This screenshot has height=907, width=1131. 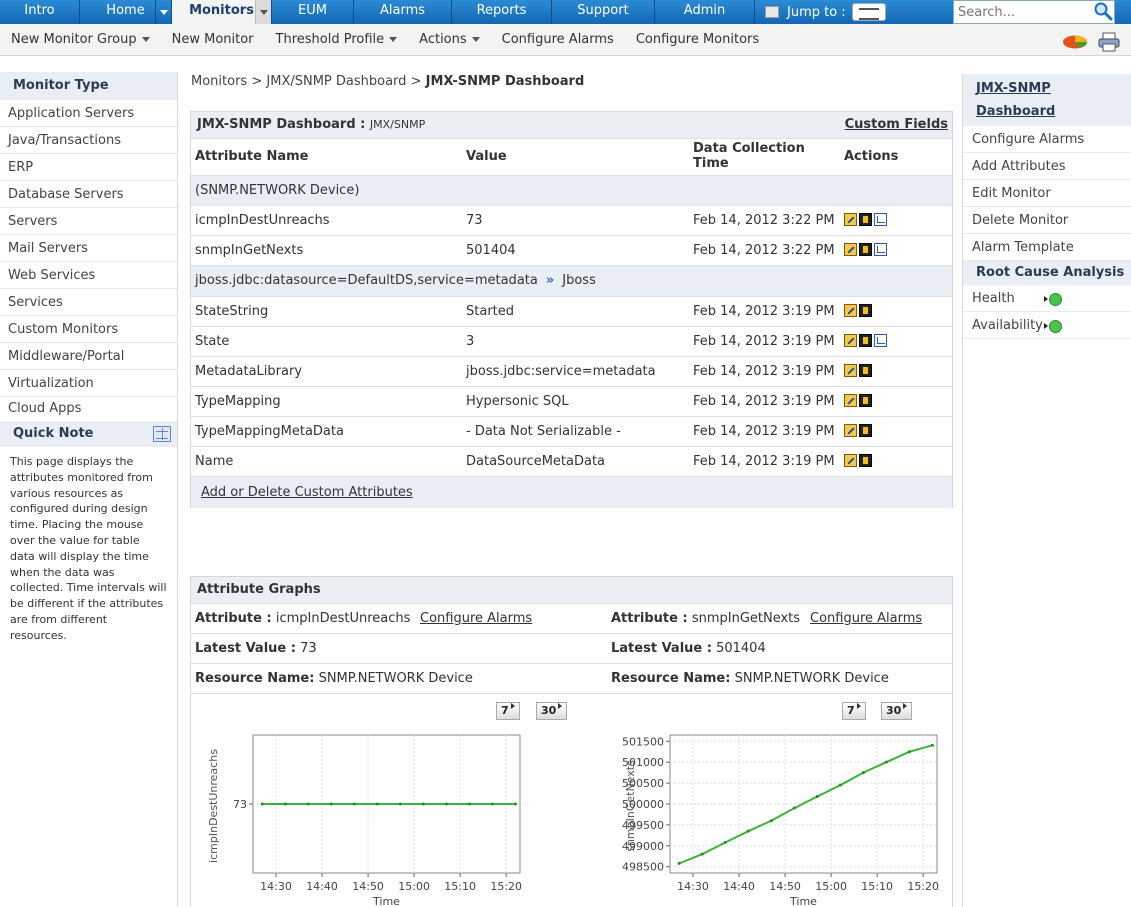 What do you see at coordinates (403, 12) in the screenshot?
I see `tab-alarms: Alarms` at bounding box center [403, 12].